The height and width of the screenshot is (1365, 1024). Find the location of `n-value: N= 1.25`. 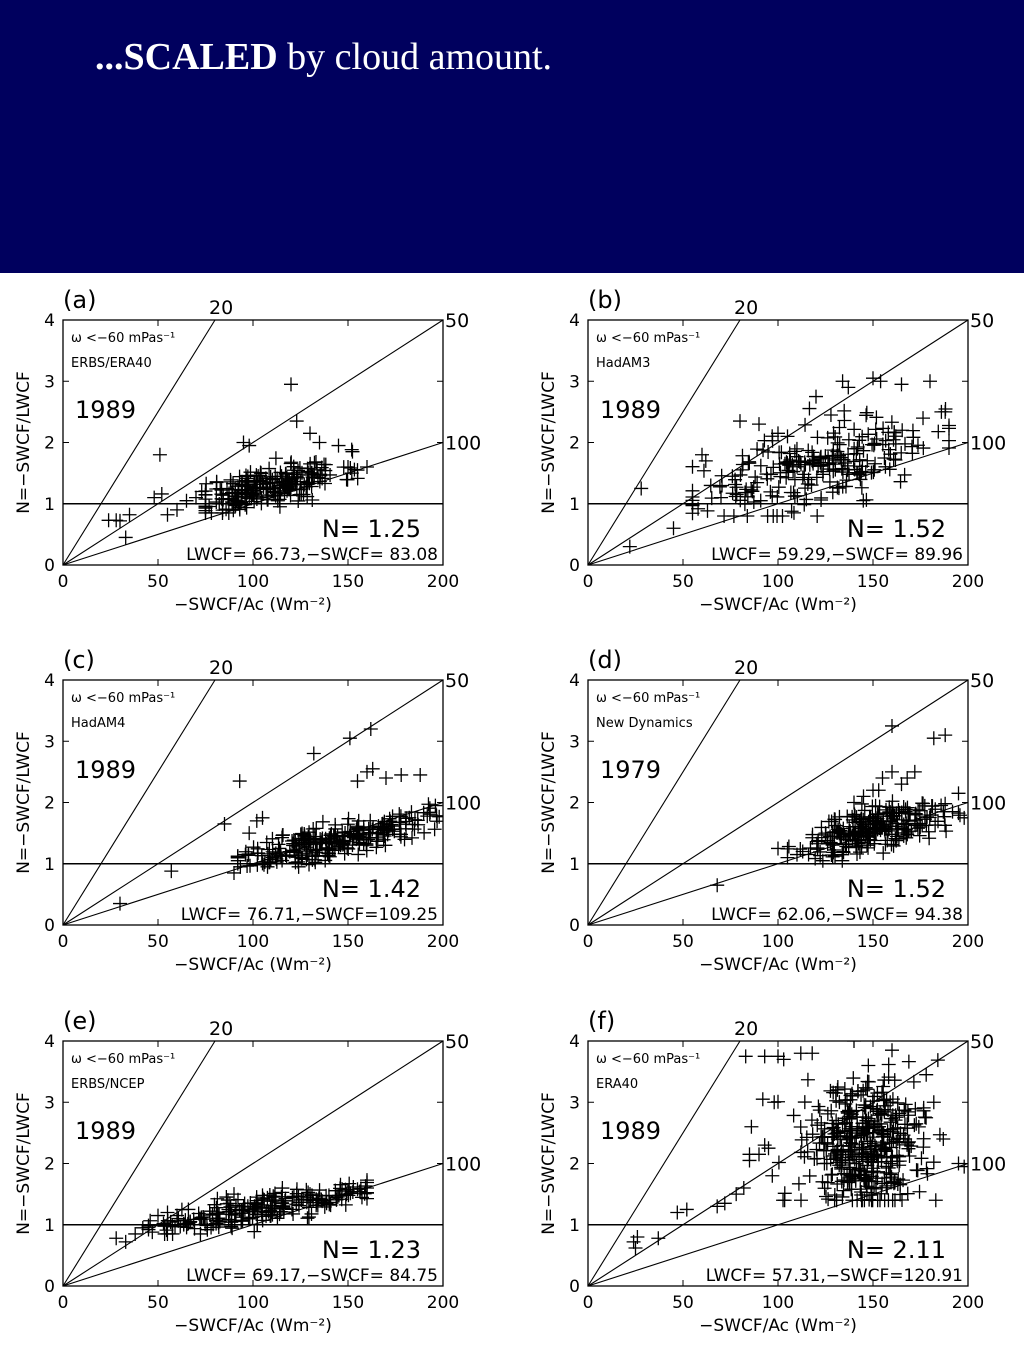

n-value: N= 1.25 is located at coordinates (371, 529).